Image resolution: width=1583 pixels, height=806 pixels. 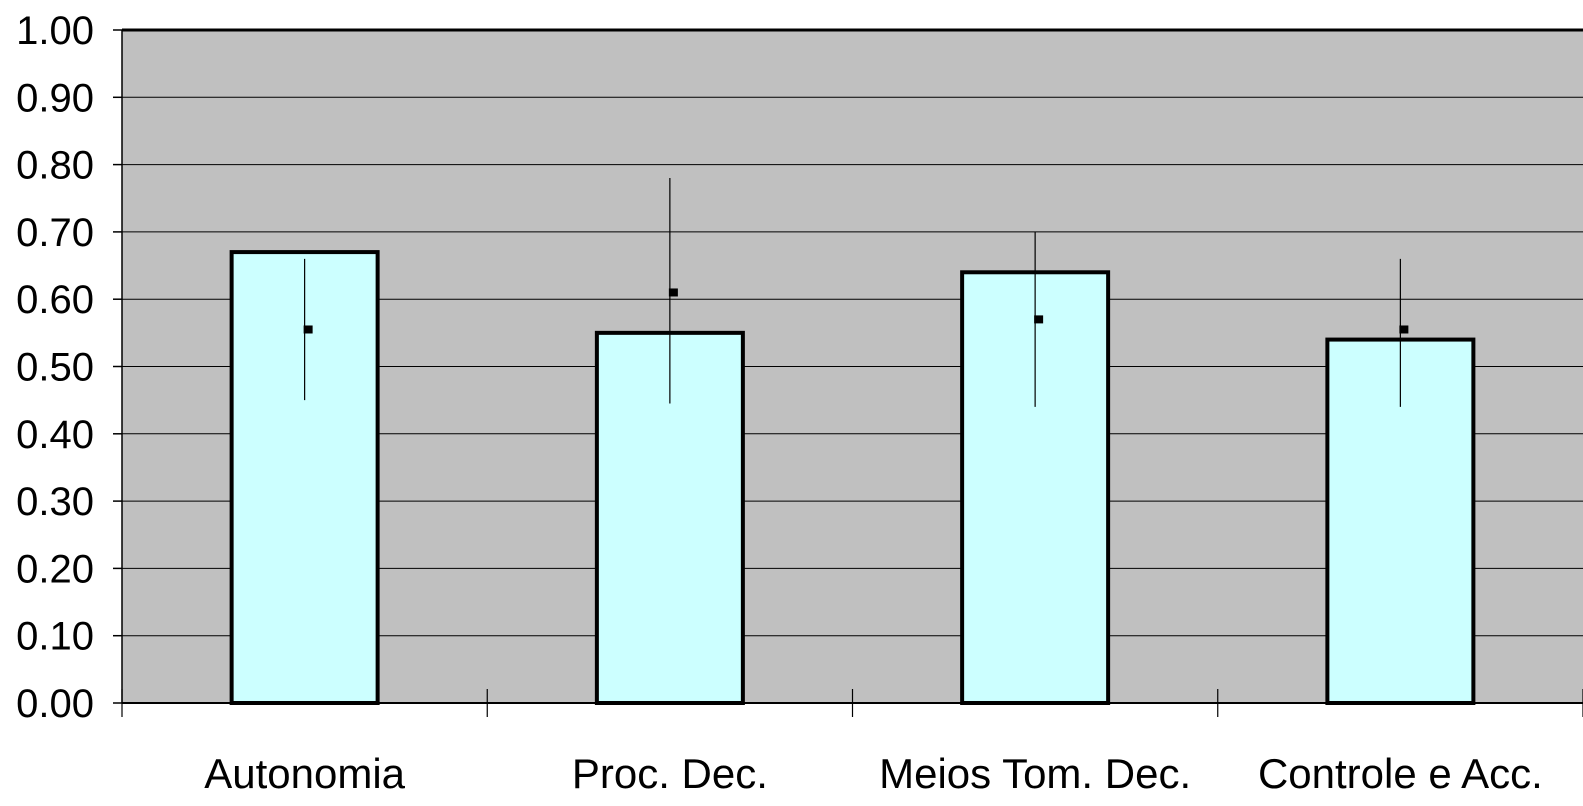 What do you see at coordinates (55, 166) in the screenshot?
I see `y-tick-label: 0.80` at bounding box center [55, 166].